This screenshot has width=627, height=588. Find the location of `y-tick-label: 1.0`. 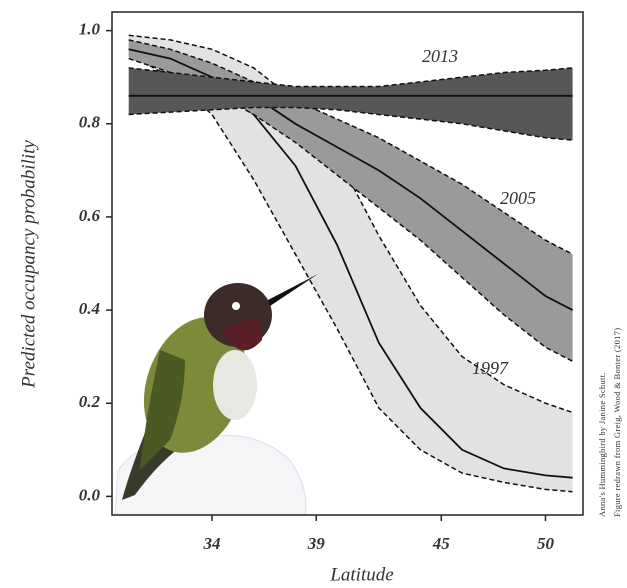

y-tick-label: 1.0 is located at coordinates (90, 29).